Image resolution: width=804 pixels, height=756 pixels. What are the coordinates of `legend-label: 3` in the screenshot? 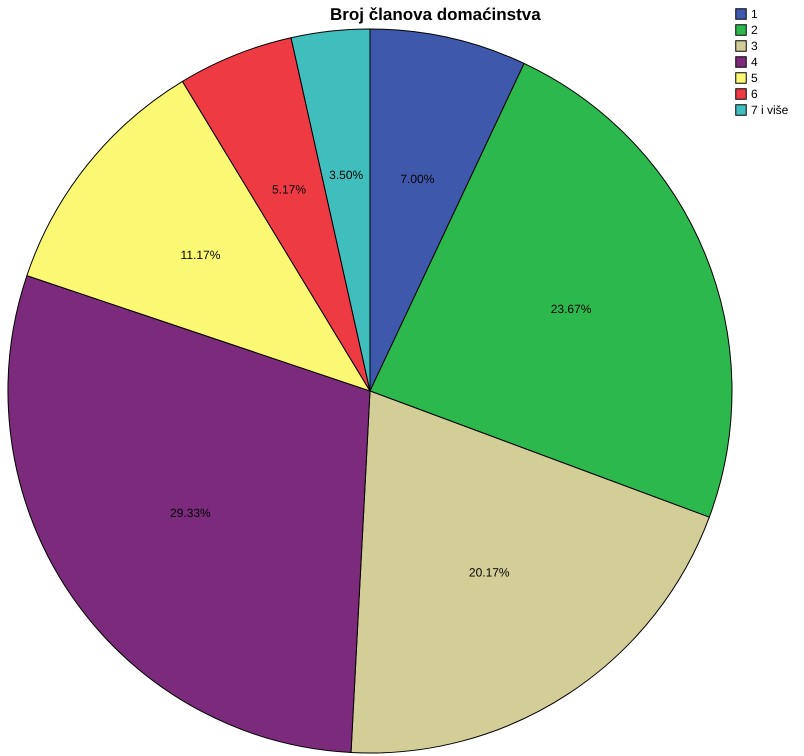 It's located at (754, 46).